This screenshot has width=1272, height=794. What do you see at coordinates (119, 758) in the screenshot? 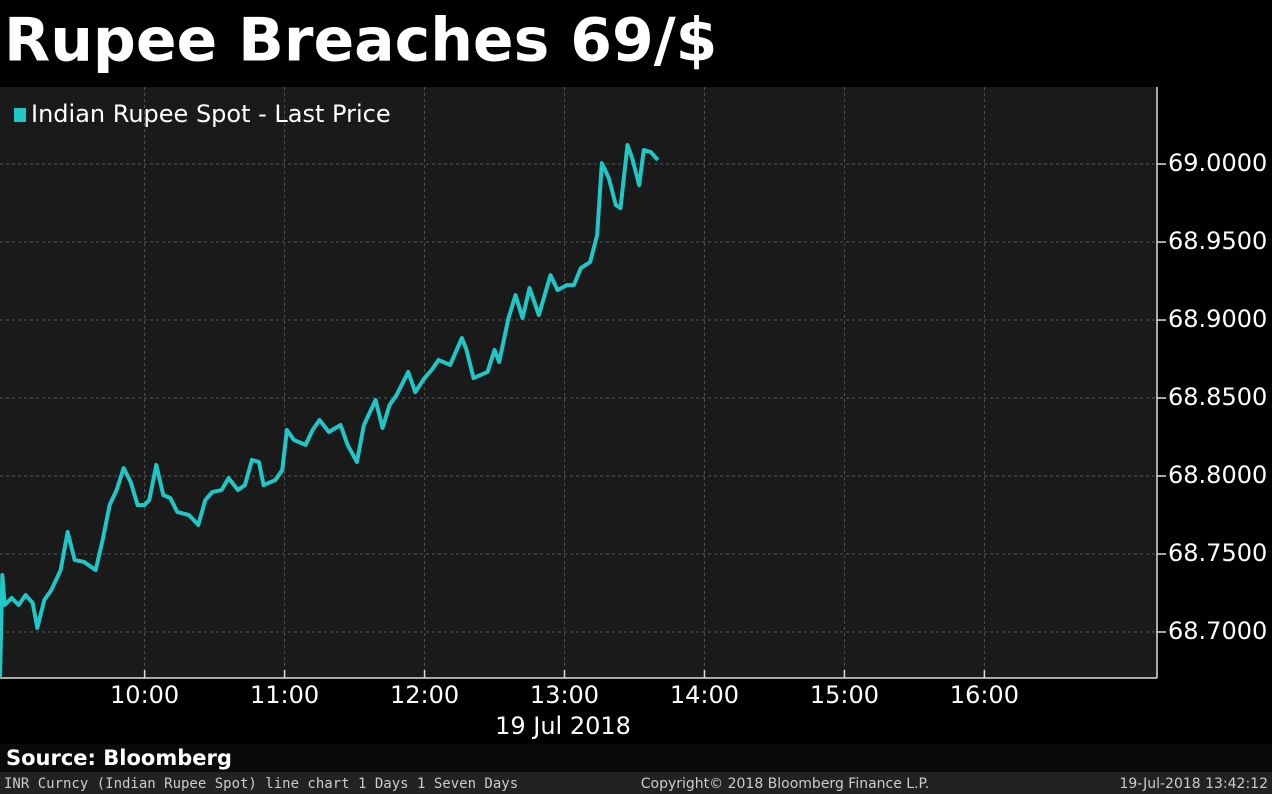
I see `source: Source: Bloomberg` at bounding box center [119, 758].